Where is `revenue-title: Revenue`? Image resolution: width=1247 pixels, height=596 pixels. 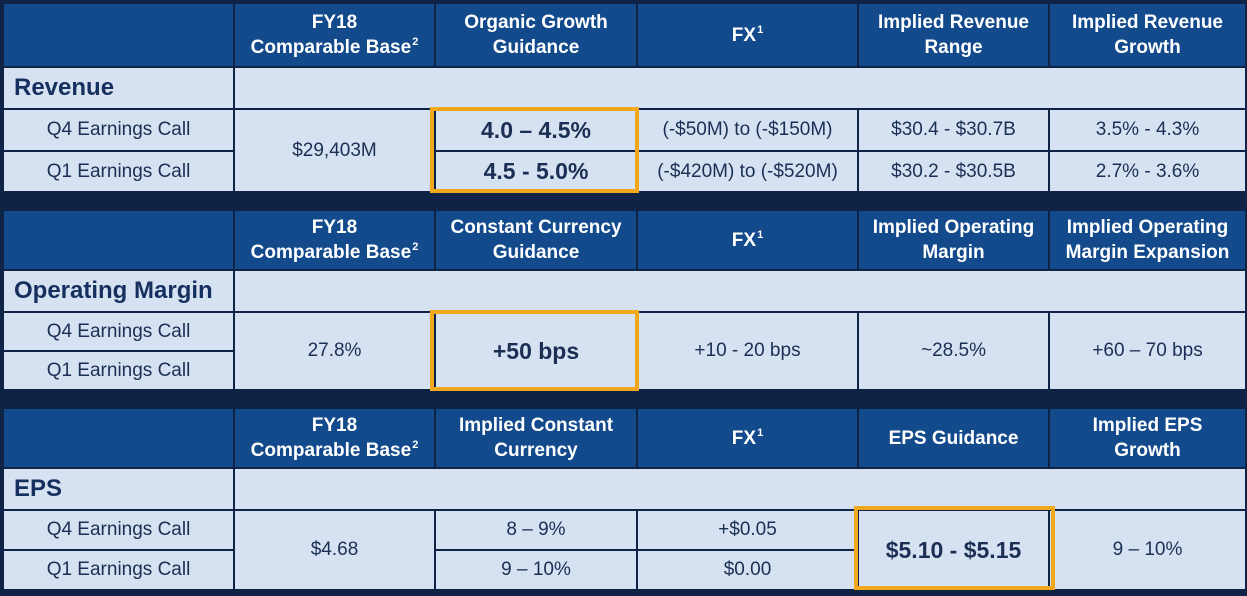
revenue-title: Revenue is located at coordinates (118, 88).